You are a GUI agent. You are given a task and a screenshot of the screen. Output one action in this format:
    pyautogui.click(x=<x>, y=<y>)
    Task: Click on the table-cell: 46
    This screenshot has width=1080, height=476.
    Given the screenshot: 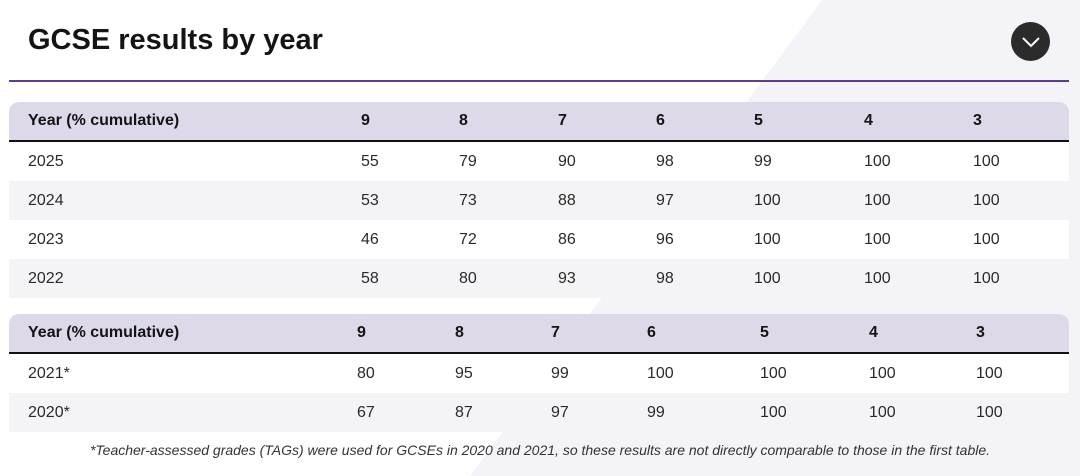 What is the action you would take?
    pyautogui.click(x=410, y=239)
    